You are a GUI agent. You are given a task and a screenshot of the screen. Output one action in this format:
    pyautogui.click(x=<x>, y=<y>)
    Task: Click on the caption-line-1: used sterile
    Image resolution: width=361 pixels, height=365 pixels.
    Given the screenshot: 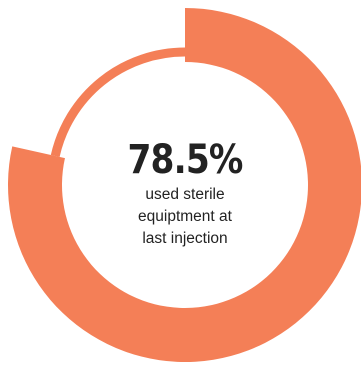 What is the action you would take?
    pyautogui.click(x=185, y=194)
    